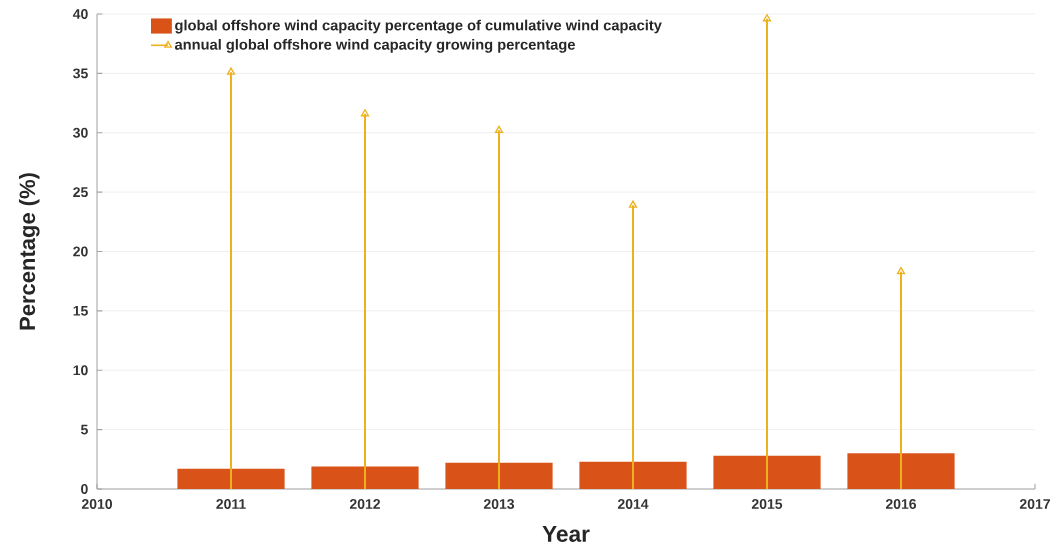 This screenshot has width=1060, height=546. I want to click on y-tick-label: 5, so click(84, 429).